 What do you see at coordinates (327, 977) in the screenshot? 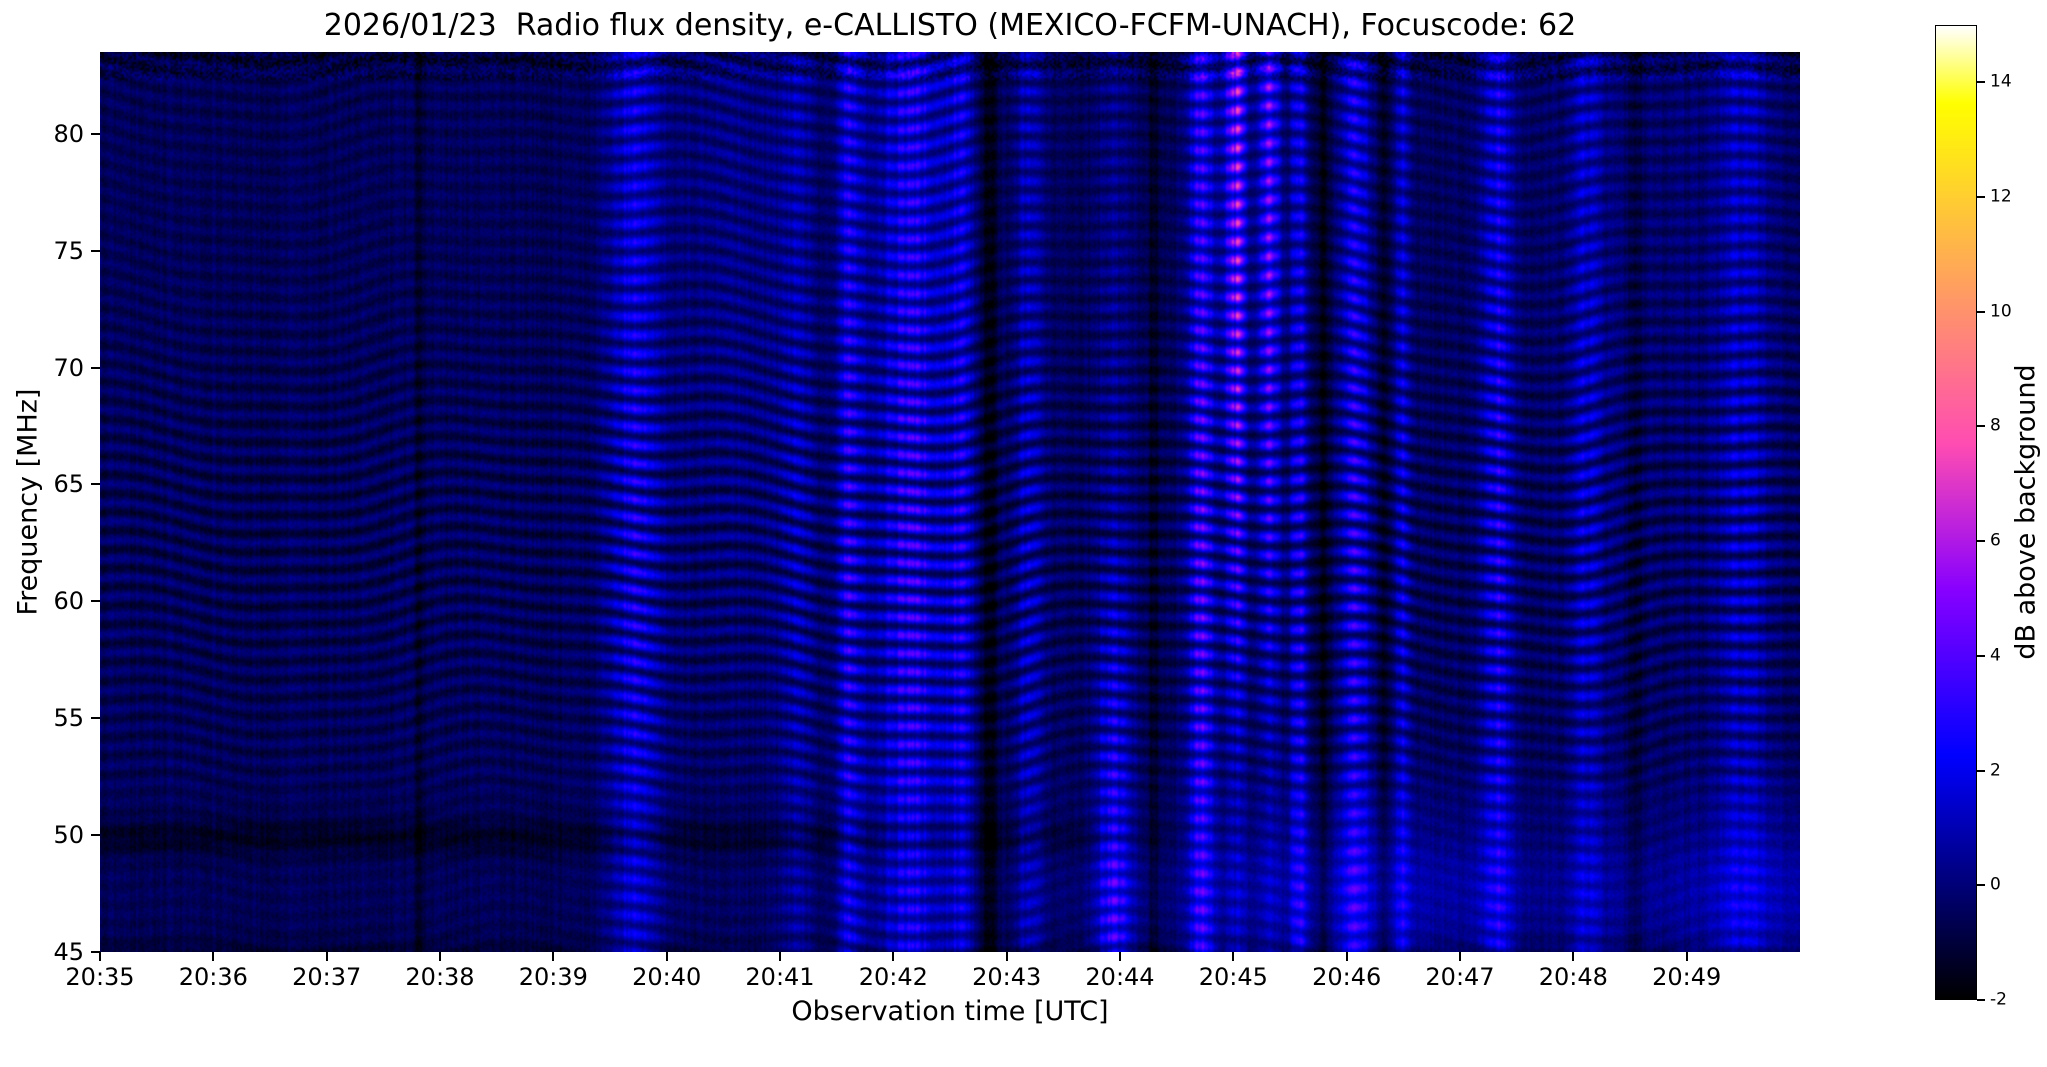
I see `x-tick-label: 20:37` at bounding box center [327, 977].